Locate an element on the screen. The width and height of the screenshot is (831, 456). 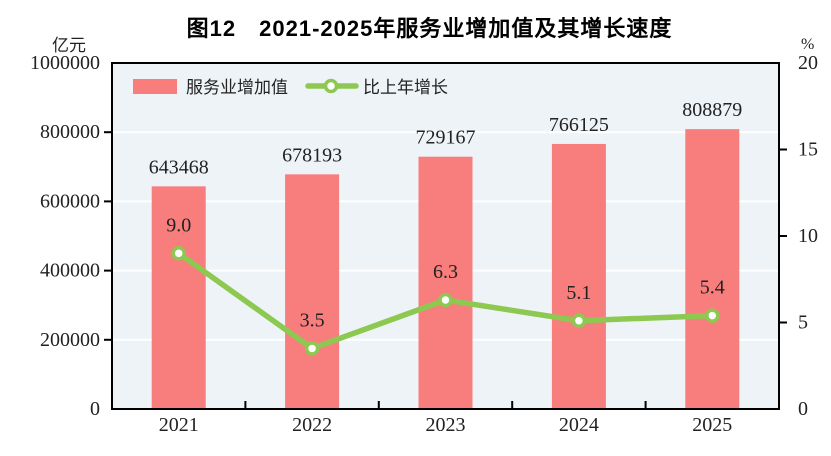
right-axis-tick-label: 15 is located at coordinates (808, 150).